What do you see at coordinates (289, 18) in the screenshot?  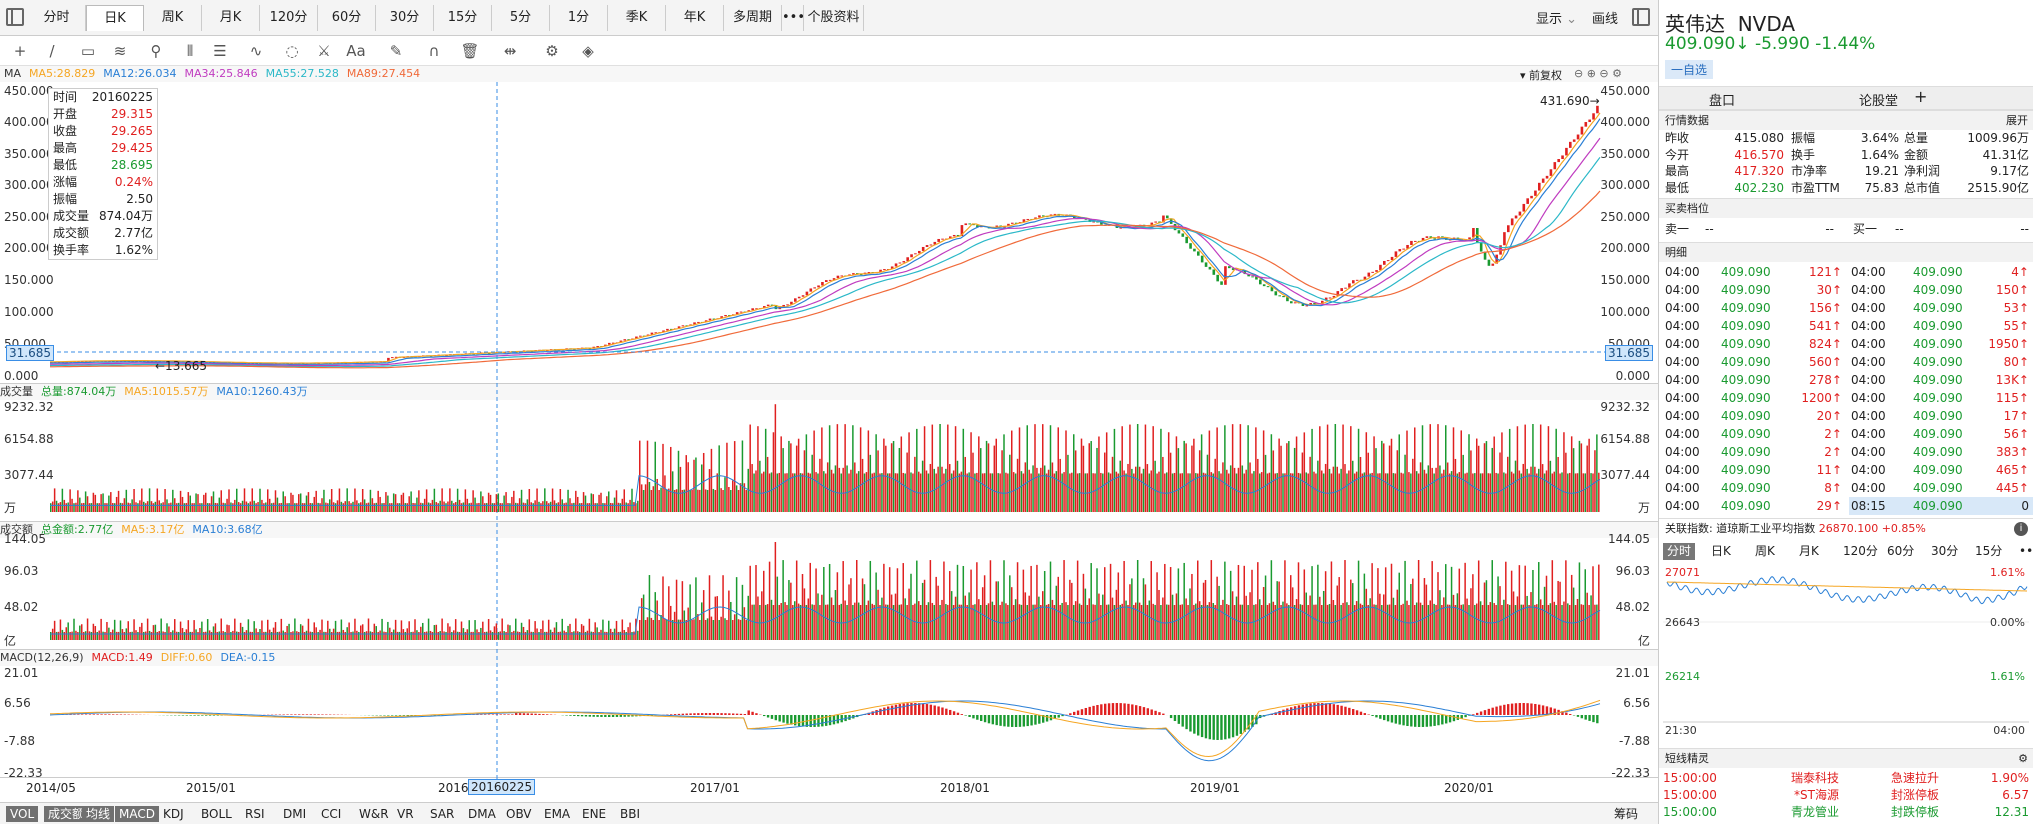 I see `tab-4: 120分` at bounding box center [289, 18].